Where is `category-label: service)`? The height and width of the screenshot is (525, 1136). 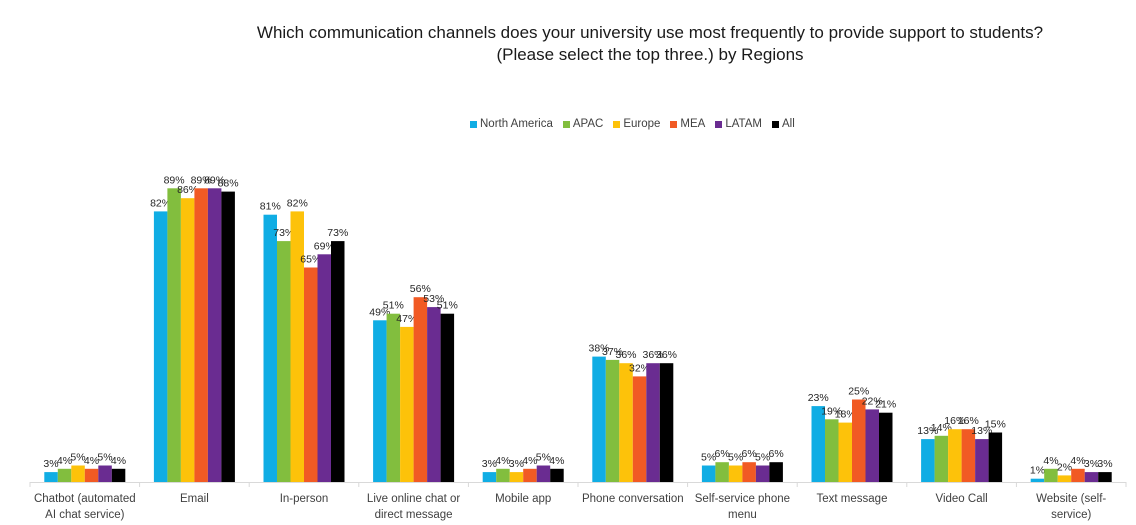
category-label: service) is located at coordinates (1071, 515).